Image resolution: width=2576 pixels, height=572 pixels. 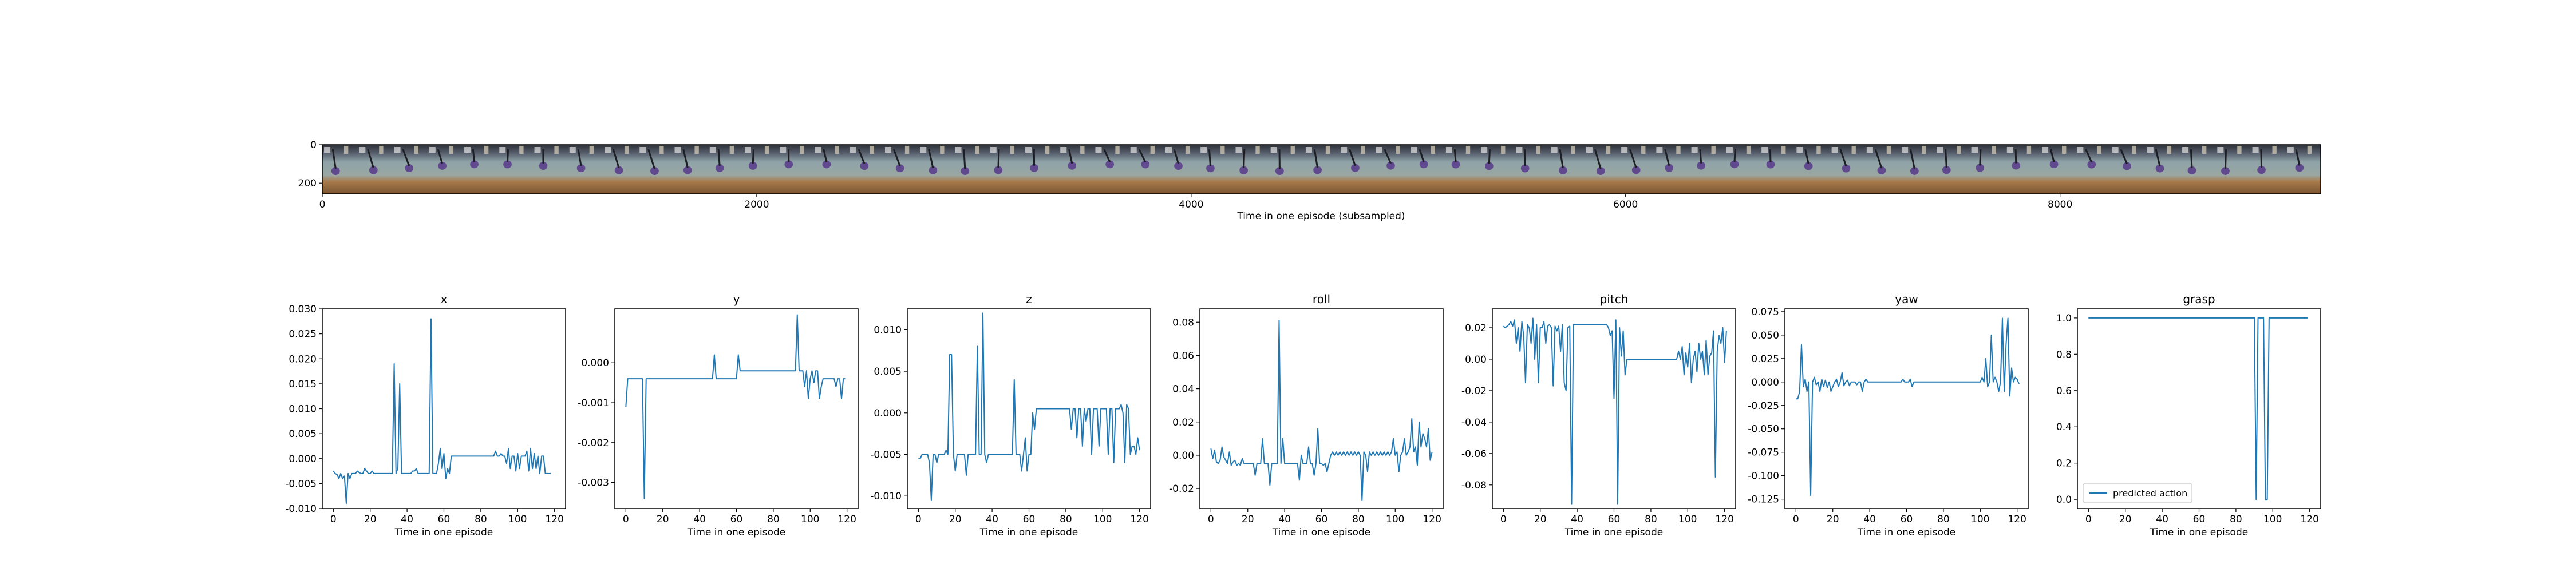 What do you see at coordinates (886, 496) in the screenshot?
I see `y-tick-label: -0.010` at bounding box center [886, 496].